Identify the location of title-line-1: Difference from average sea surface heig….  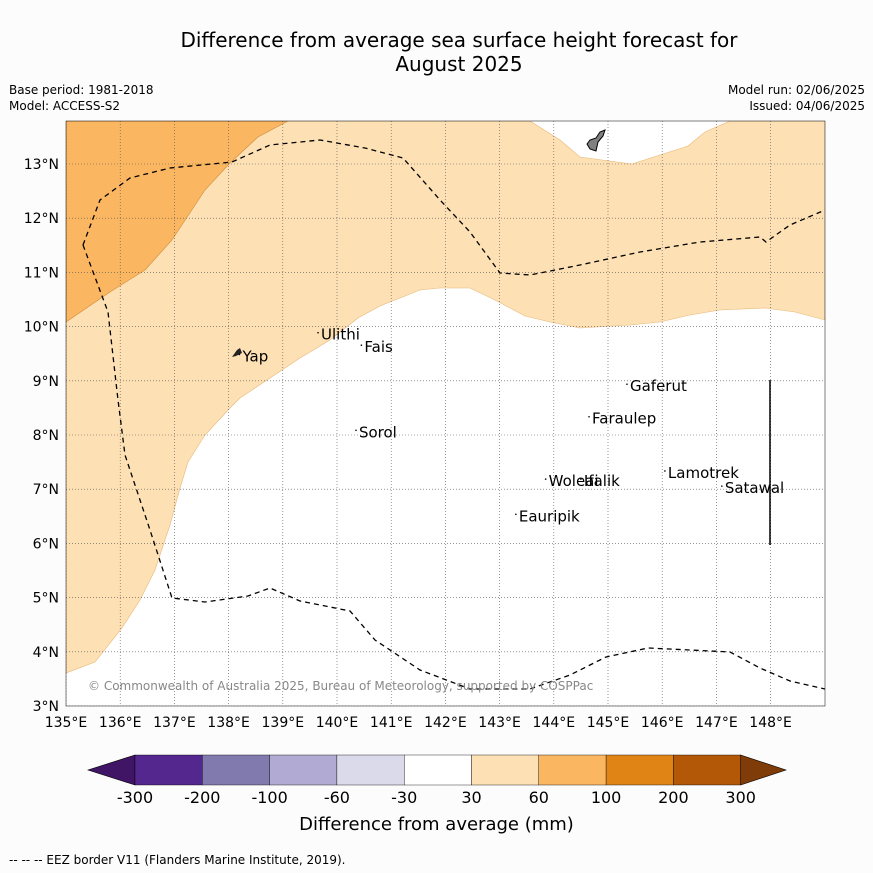
(459, 40).